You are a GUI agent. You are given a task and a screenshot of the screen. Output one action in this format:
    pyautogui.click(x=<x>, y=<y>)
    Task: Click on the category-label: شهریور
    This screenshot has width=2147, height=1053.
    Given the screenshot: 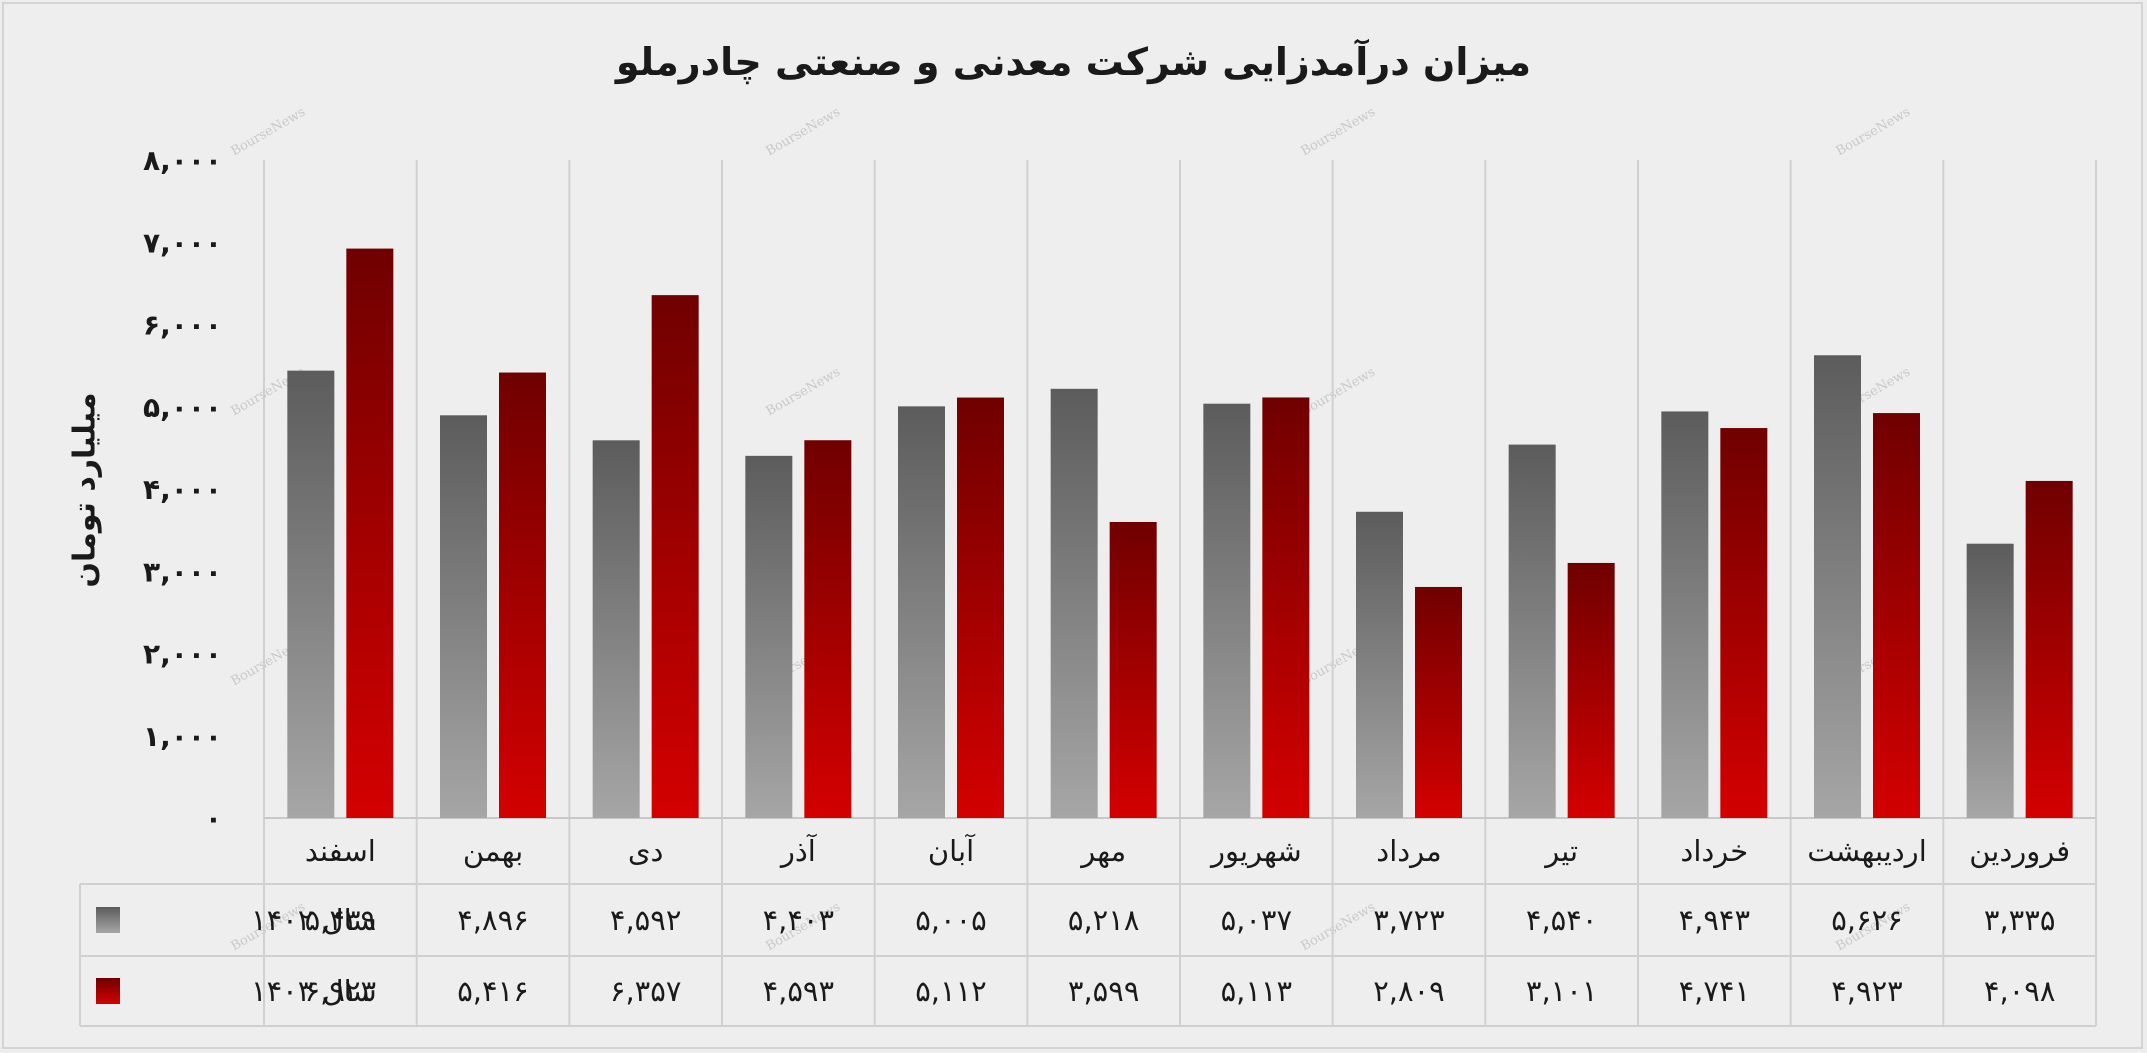 What is the action you would take?
    pyautogui.click(x=1255, y=851)
    